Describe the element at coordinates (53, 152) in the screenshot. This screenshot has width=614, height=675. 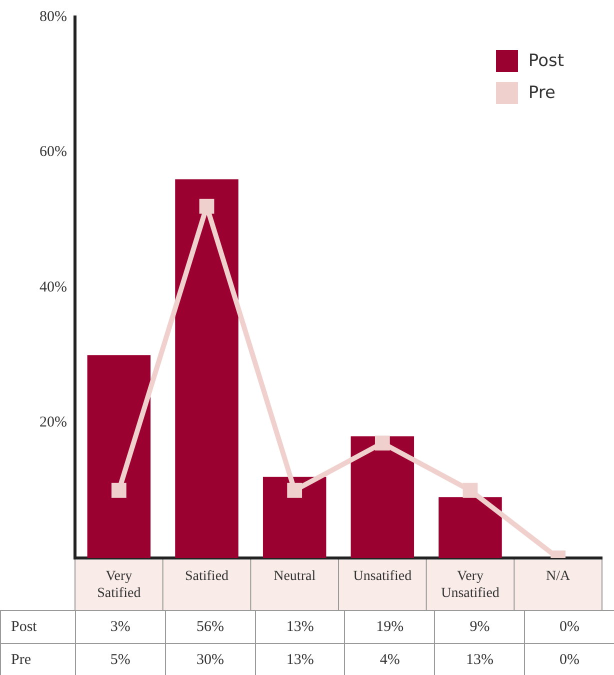
I see `y-tick-label: 60%` at that location.